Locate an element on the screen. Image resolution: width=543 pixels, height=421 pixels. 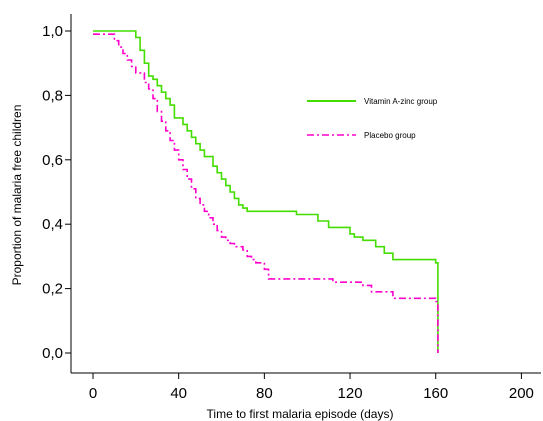
y-tick-label: 0,2 is located at coordinates (52, 289).